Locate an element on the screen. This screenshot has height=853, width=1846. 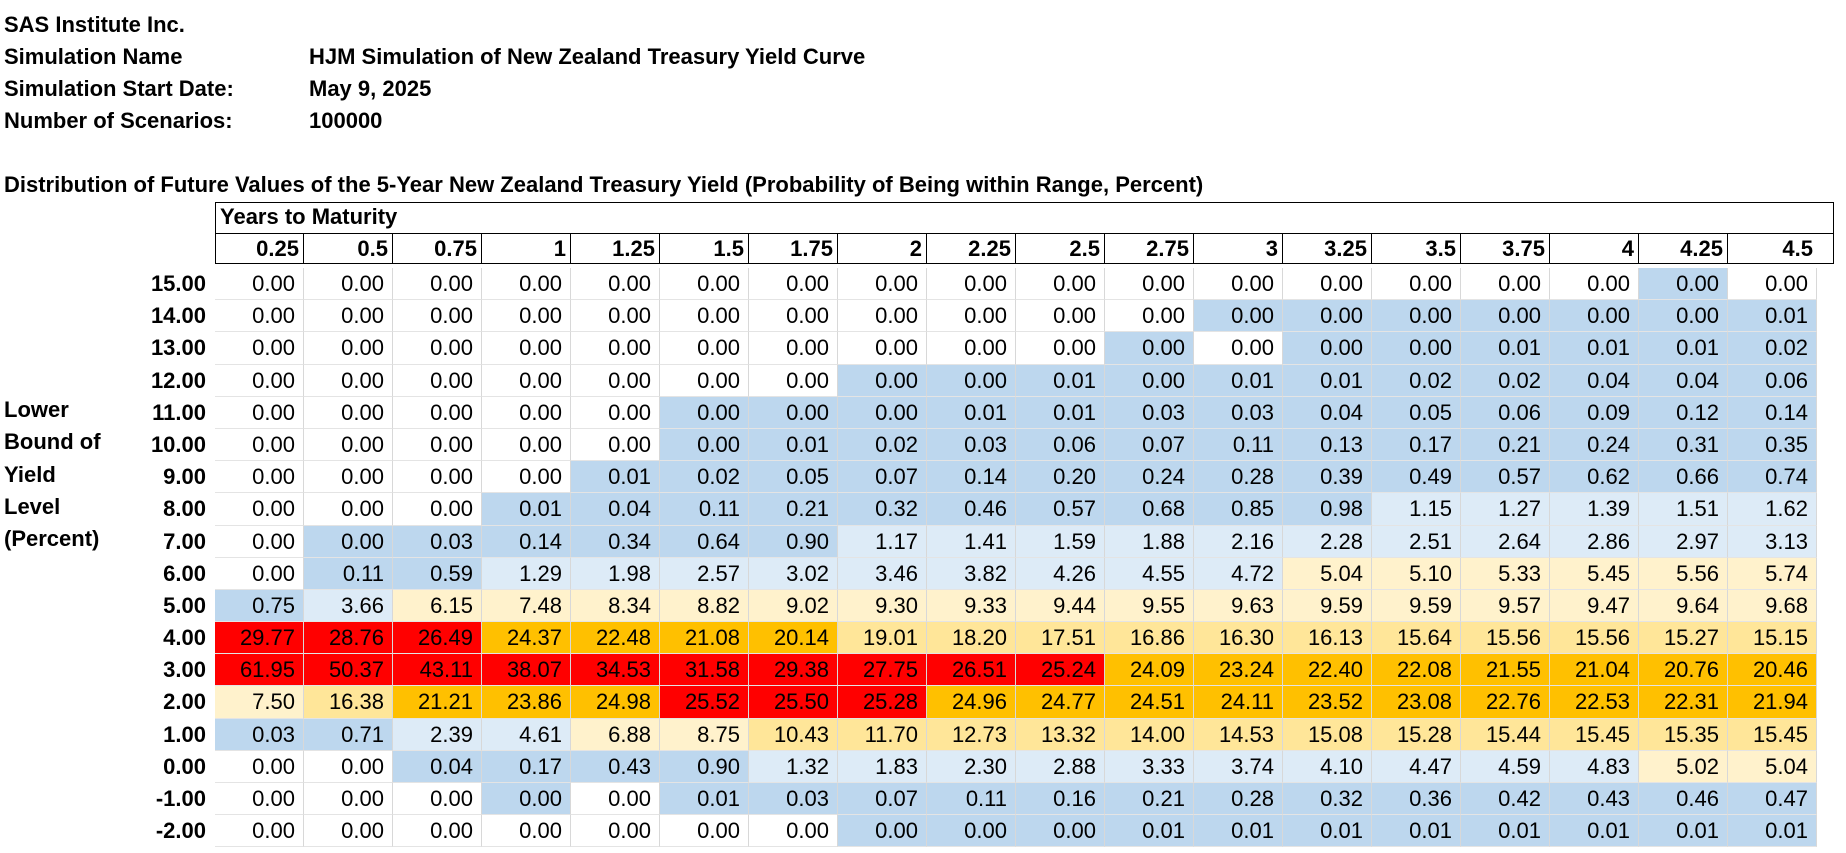
scenarios-value: 100000 is located at coordinates (346, 120).